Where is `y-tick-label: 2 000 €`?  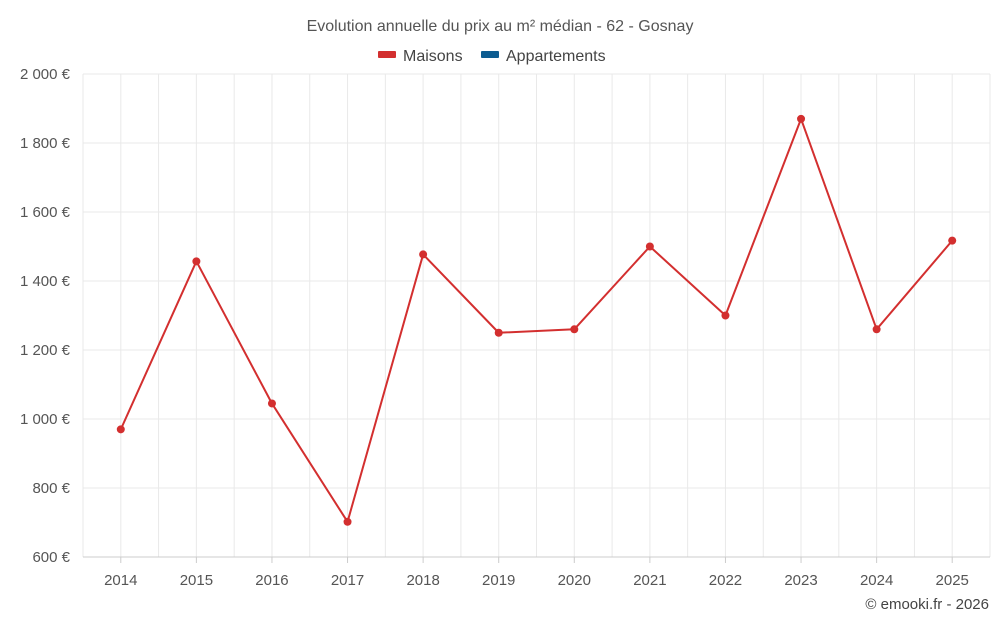 y-tick-label: 2 000 € is located at coordinates (45, 74).